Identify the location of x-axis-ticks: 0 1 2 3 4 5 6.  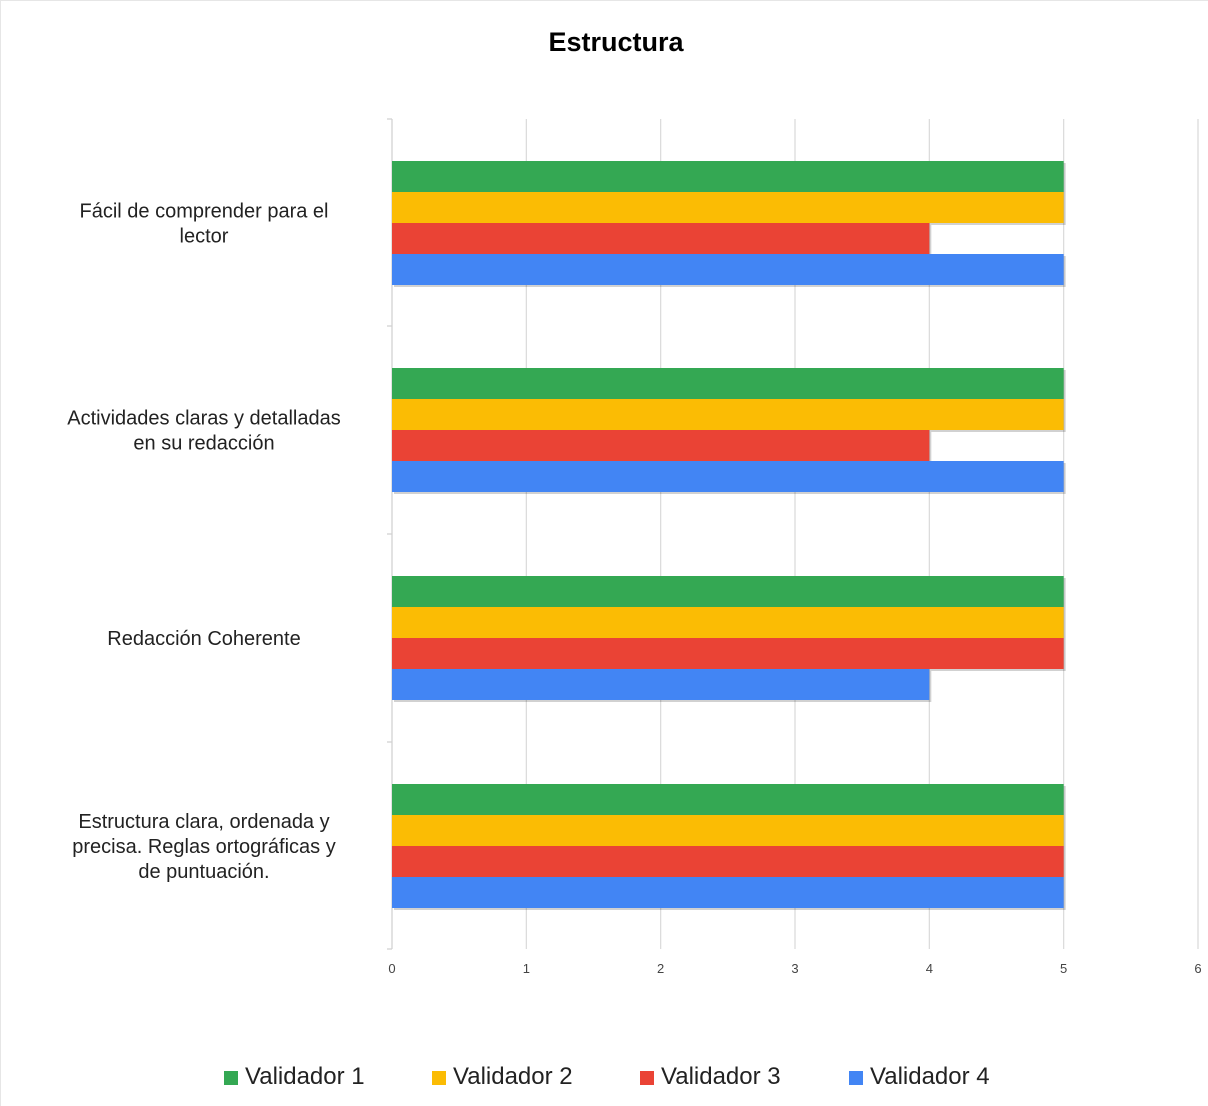
(794, 968).